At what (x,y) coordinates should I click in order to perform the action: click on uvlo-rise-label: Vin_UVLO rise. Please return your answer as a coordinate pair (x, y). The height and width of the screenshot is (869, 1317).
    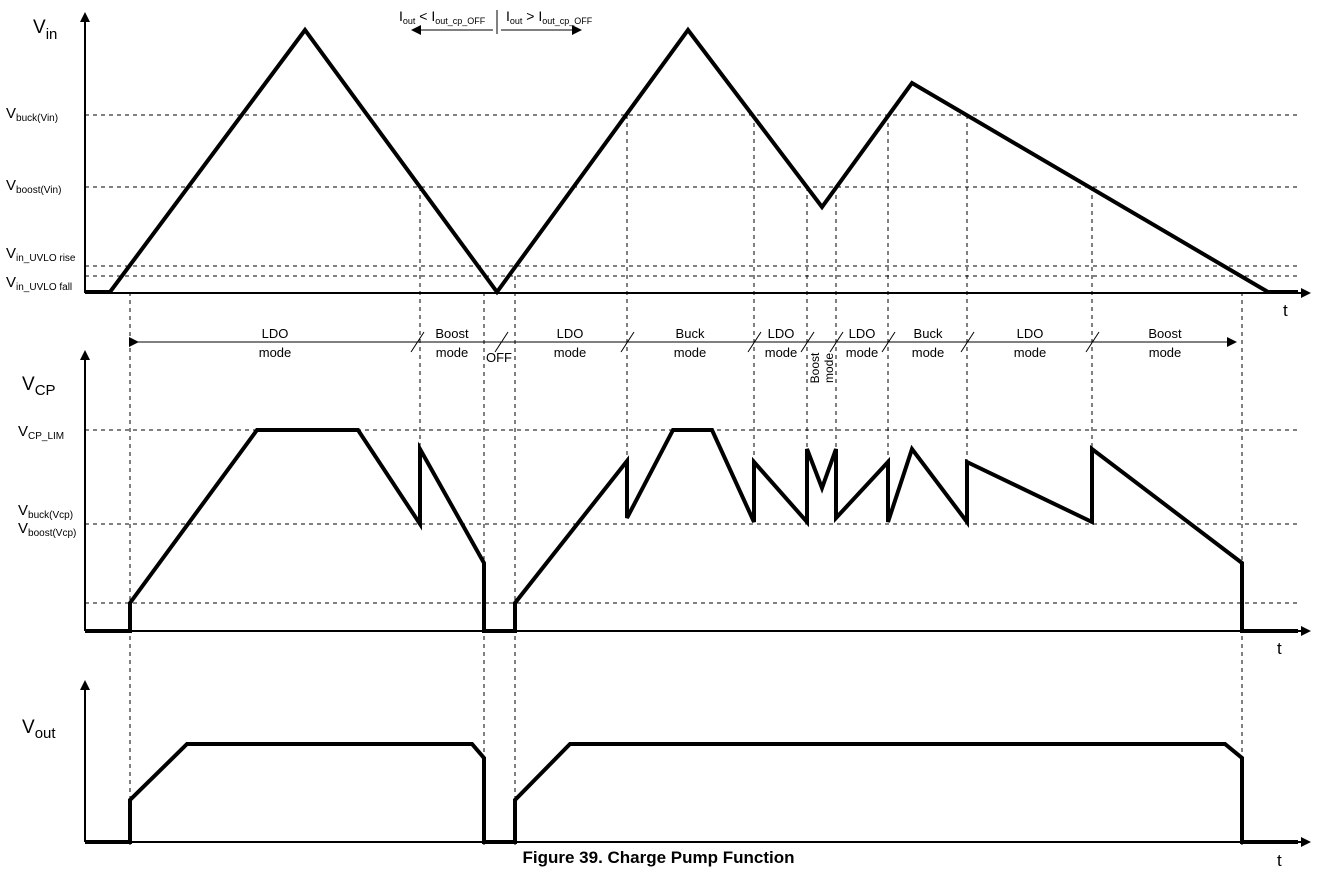
    Looking at the image, I should click on (41, 254).